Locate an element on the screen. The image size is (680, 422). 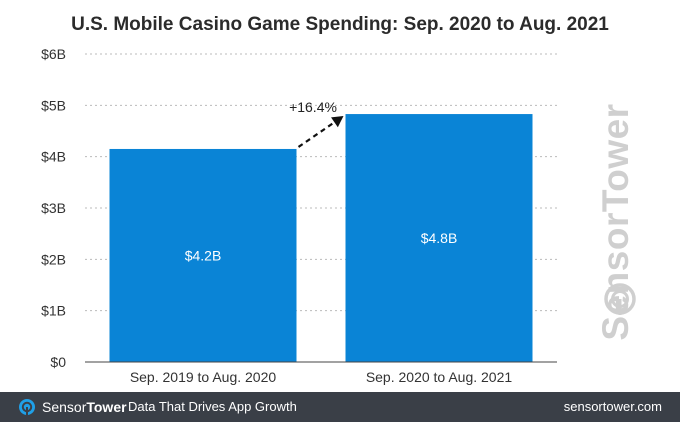
y-tick-label: $1B is located at coordinates (53, 311).